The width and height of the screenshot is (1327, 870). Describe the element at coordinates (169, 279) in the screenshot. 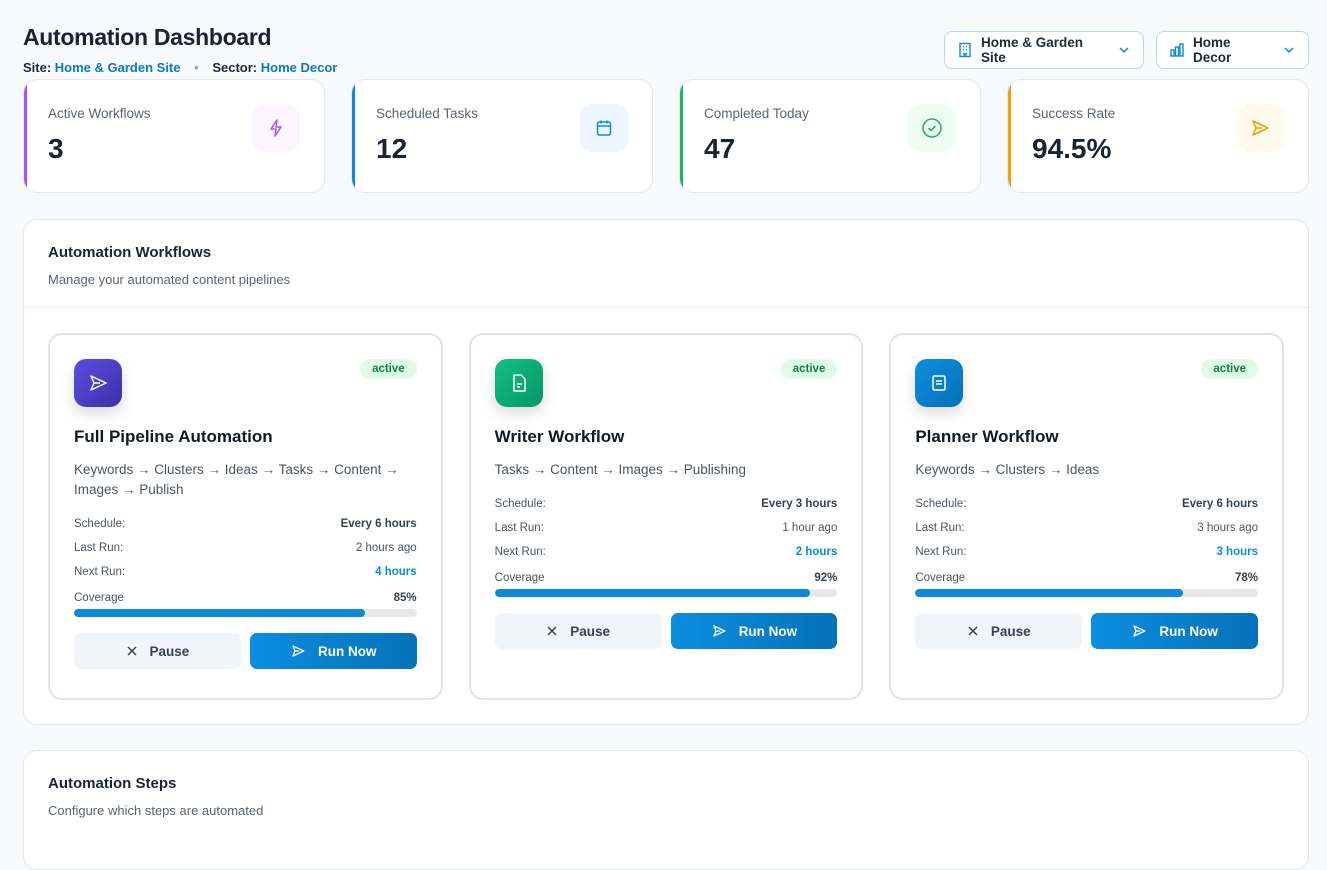

I see `panel-subtitle: Manage your automated content pipelines` at that location.